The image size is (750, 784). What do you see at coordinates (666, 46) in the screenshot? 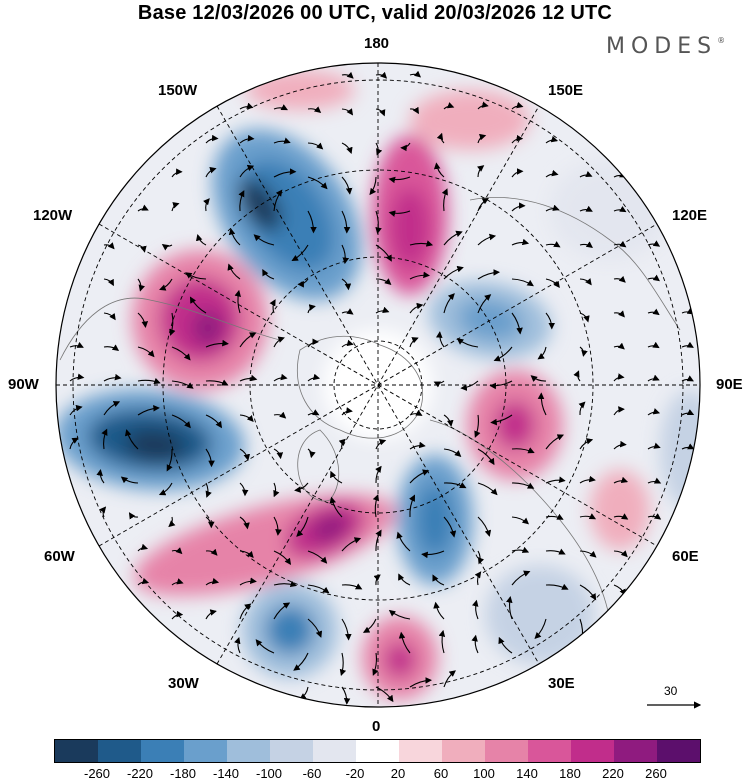
I see `brand-logo: MODES®` at bounding box center [666, 46].